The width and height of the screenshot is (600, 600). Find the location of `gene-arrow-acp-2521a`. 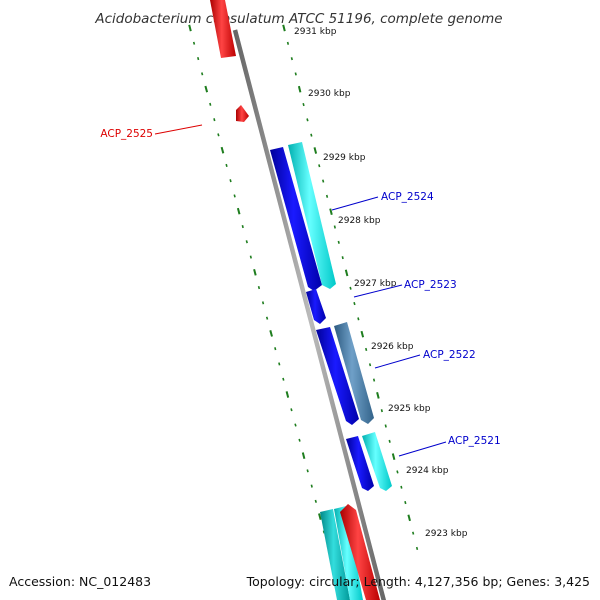

gene-arrow-acp-2521a is located at coordinates (360, 463).